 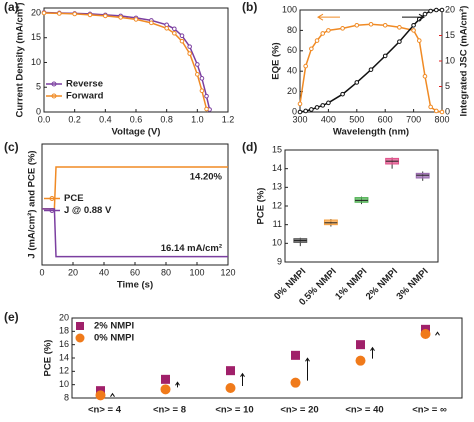 What do you see at coordinates (38, 87) in the screenshot?
I see `y-tick-label: 5` at bounding box center [38, 87].